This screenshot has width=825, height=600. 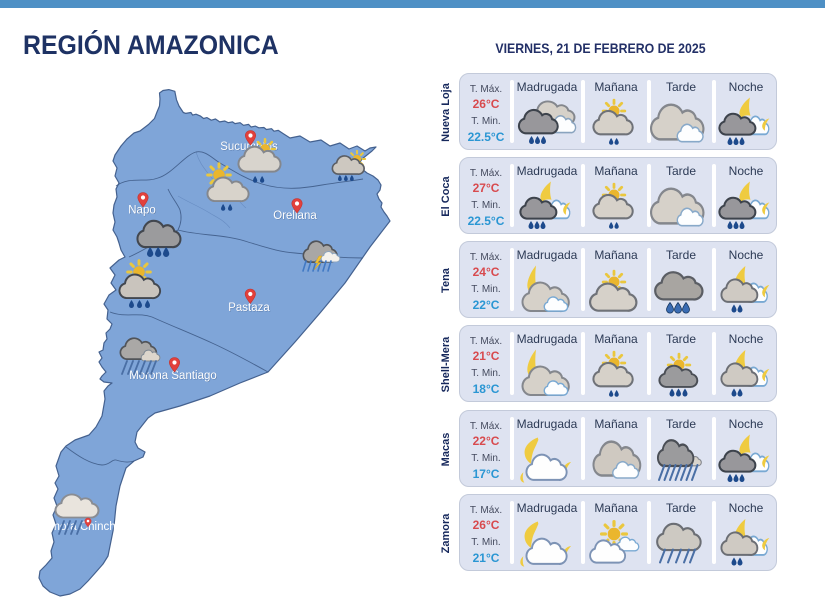 What do you see at coordinates (84, 527) in the screenshot?
I see `svg-text: Zamora Chinchipe` at bounding box center [84, 527].